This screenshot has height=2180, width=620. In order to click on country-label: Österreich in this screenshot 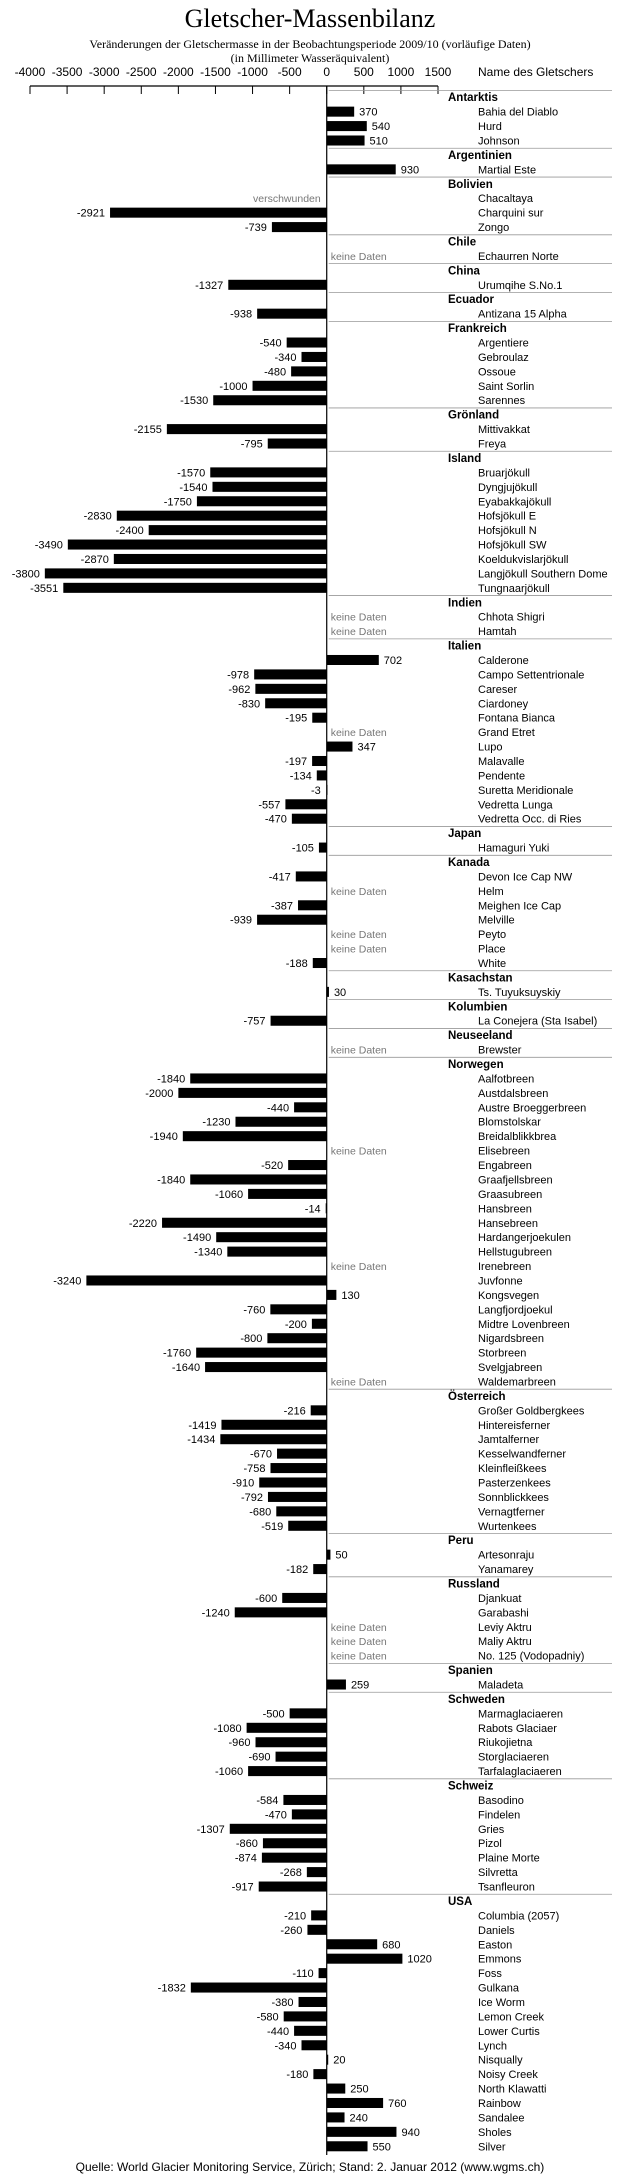, I will do `click(477, 1396)`.